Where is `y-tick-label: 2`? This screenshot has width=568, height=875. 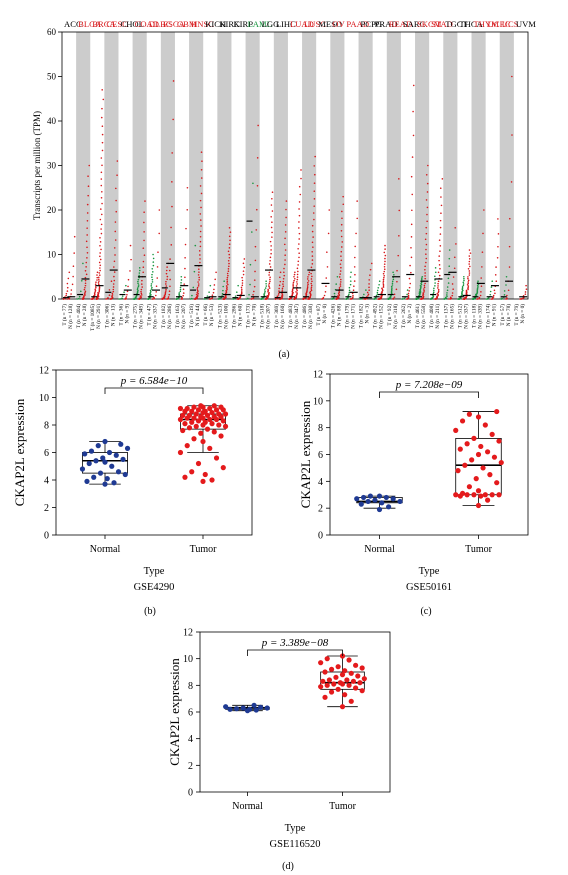 y-tick-label: 2 is located at coordinates (190, 766).